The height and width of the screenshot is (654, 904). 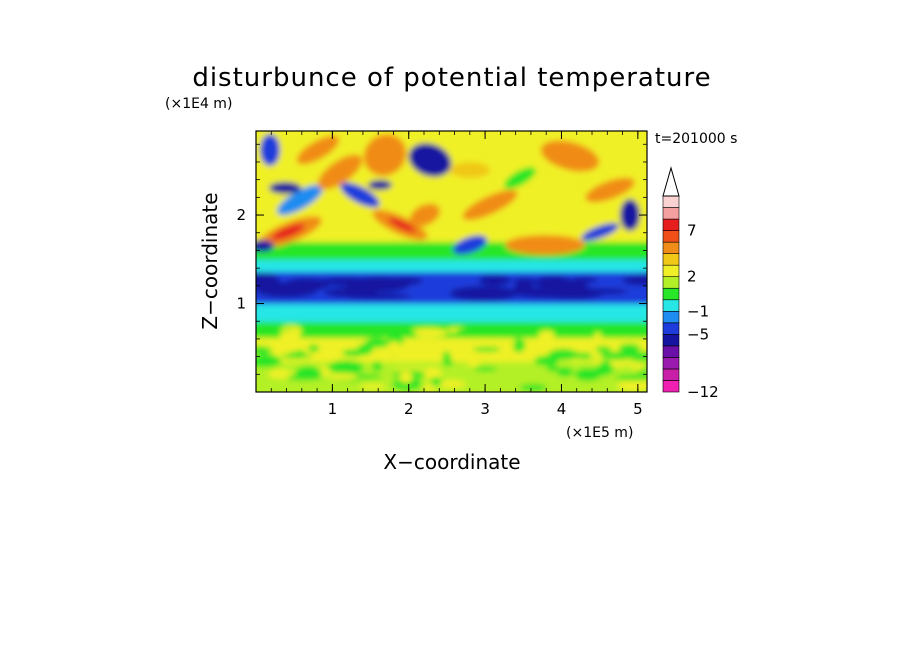 I want to click on x-tick-label: 3, so click(x=485, y=409).